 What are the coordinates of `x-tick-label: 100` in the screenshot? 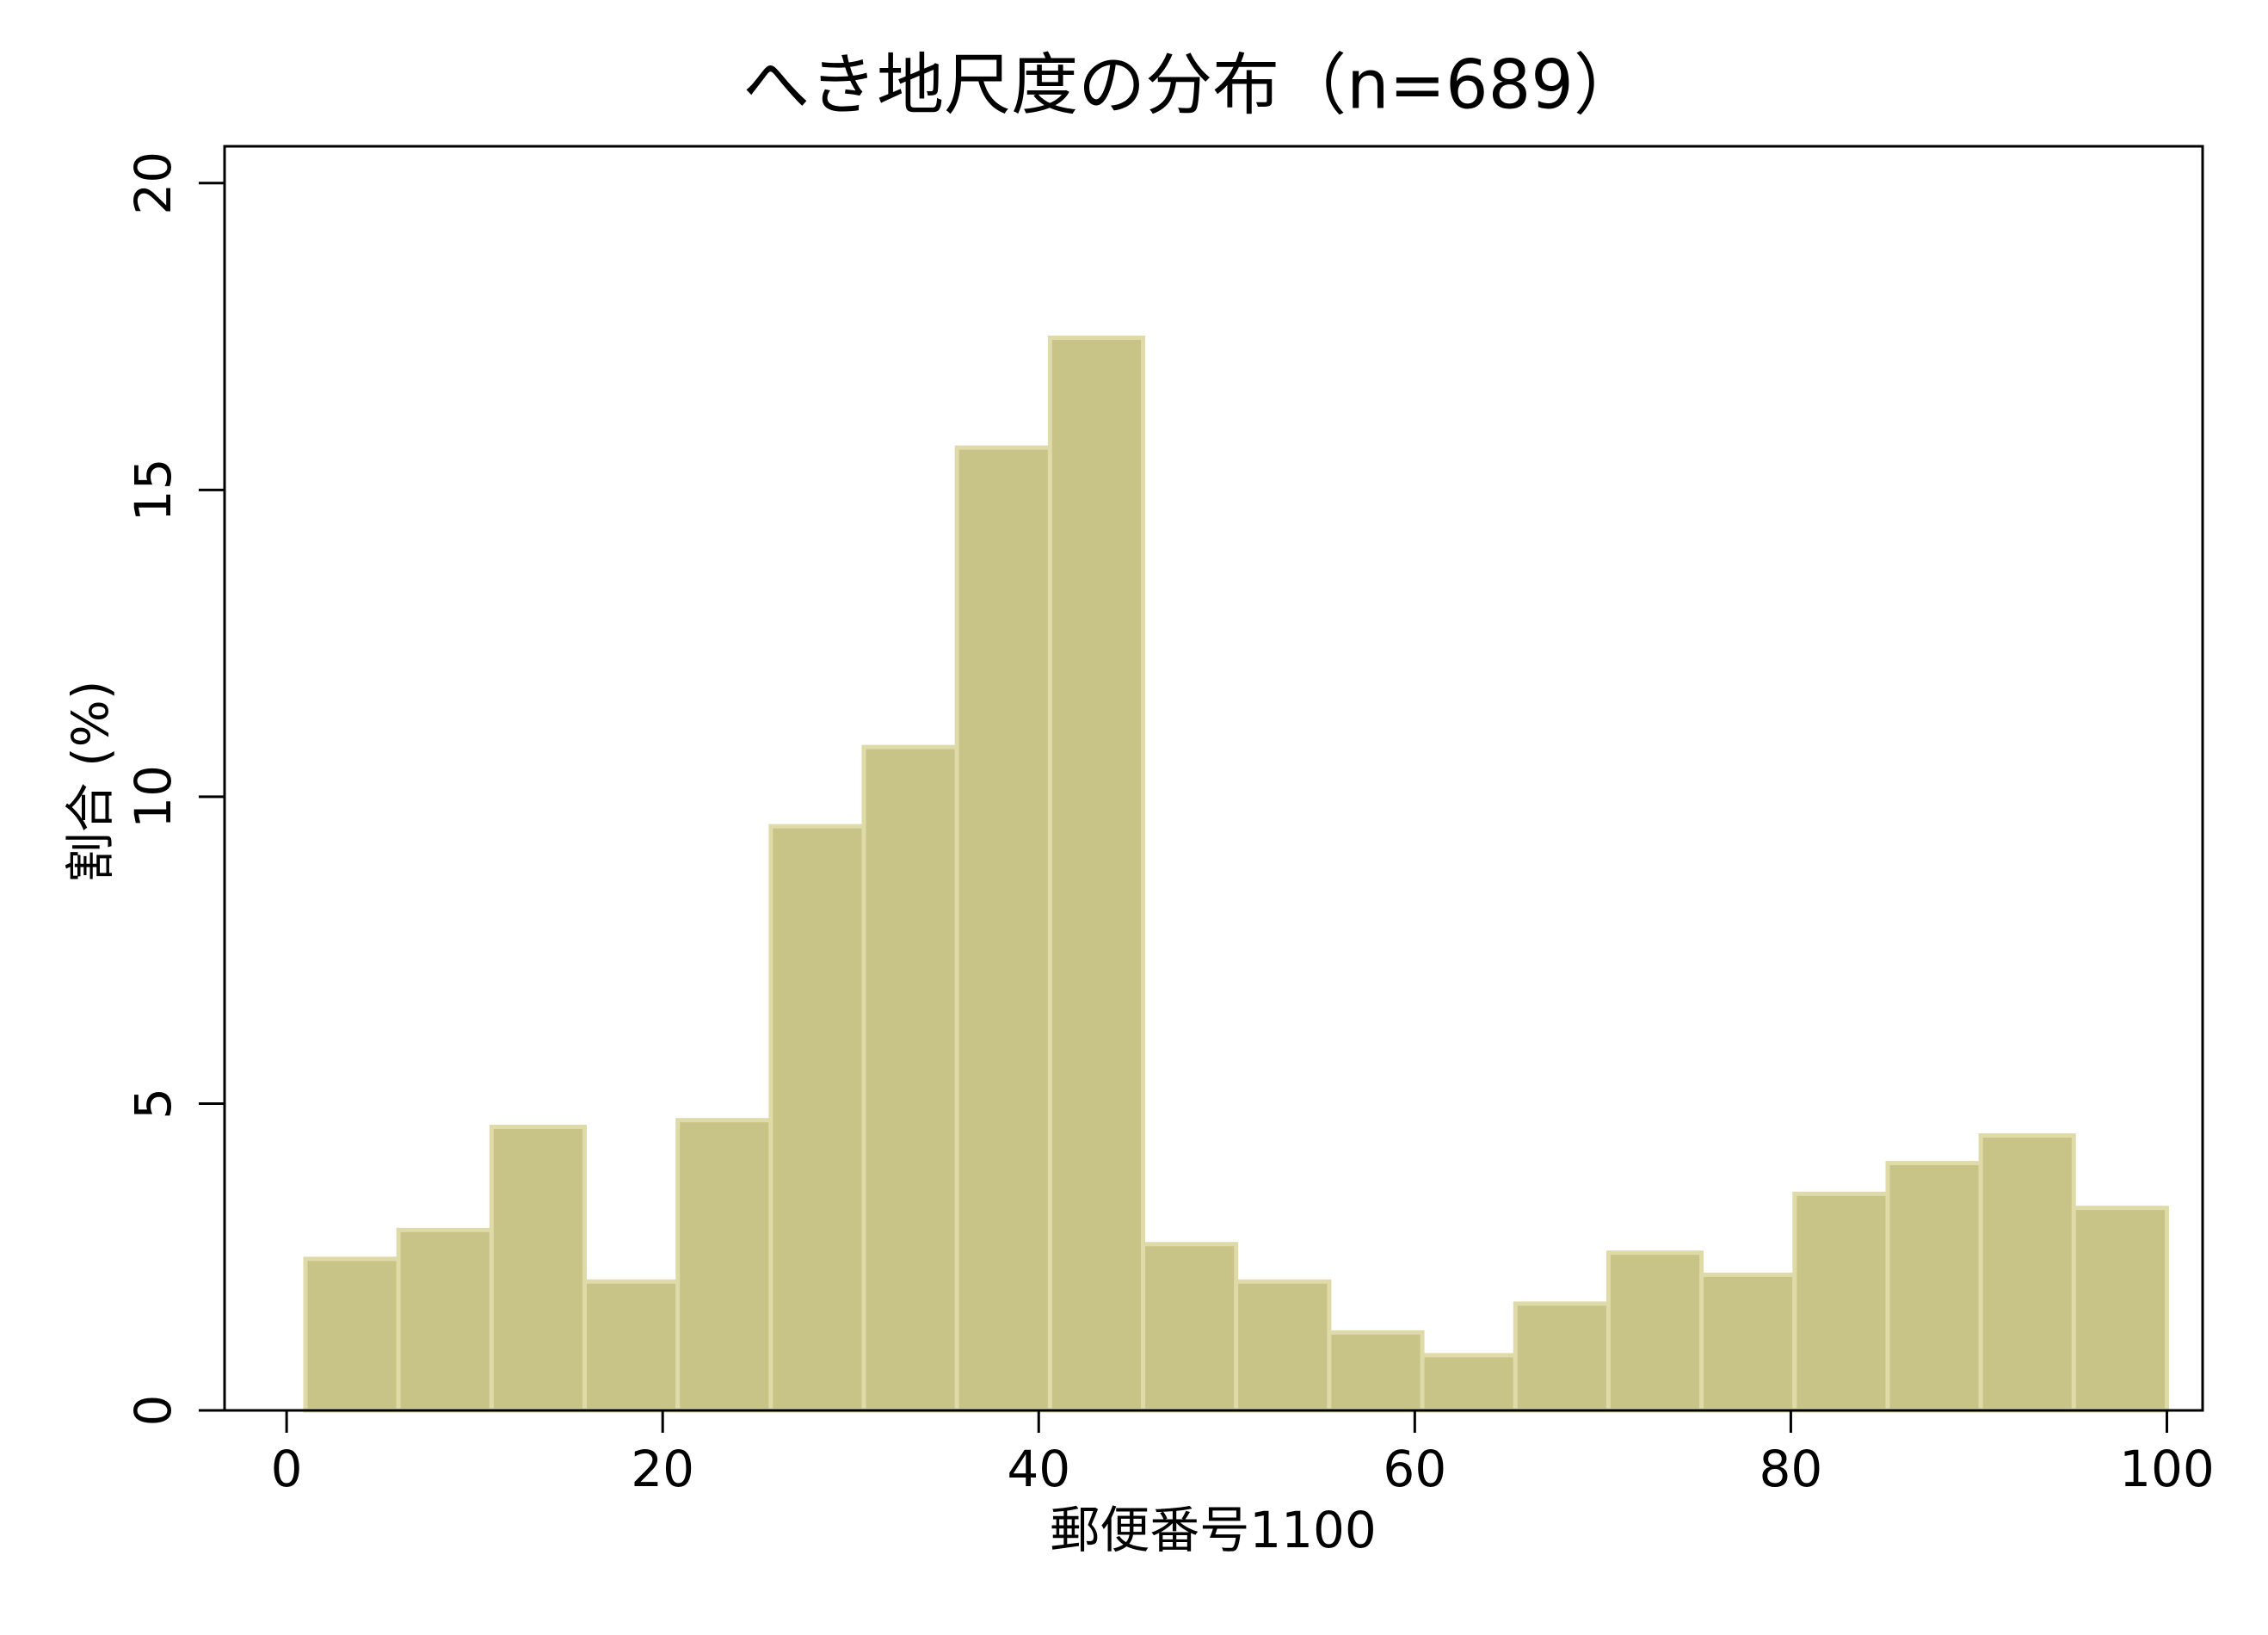 It's located at (2167, 1469).